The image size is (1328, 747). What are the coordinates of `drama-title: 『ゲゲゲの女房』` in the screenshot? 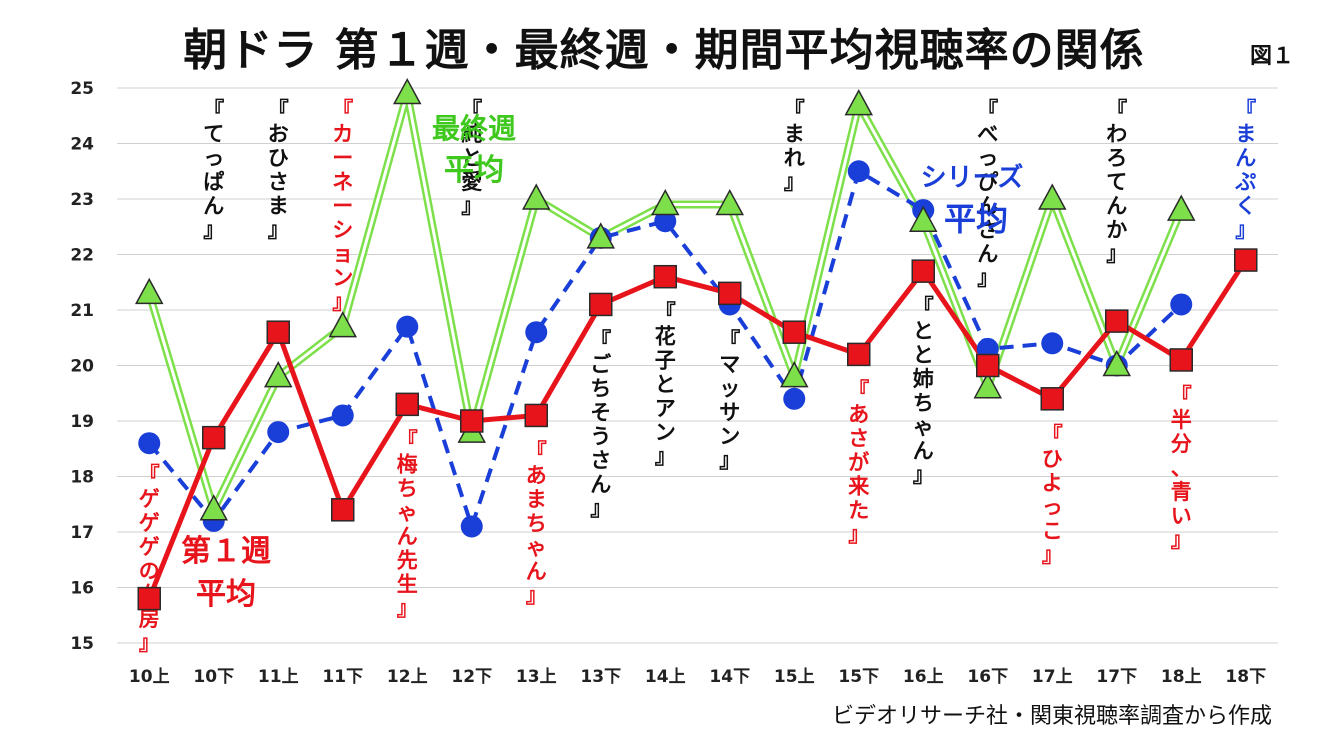 It's located at (149, 559).